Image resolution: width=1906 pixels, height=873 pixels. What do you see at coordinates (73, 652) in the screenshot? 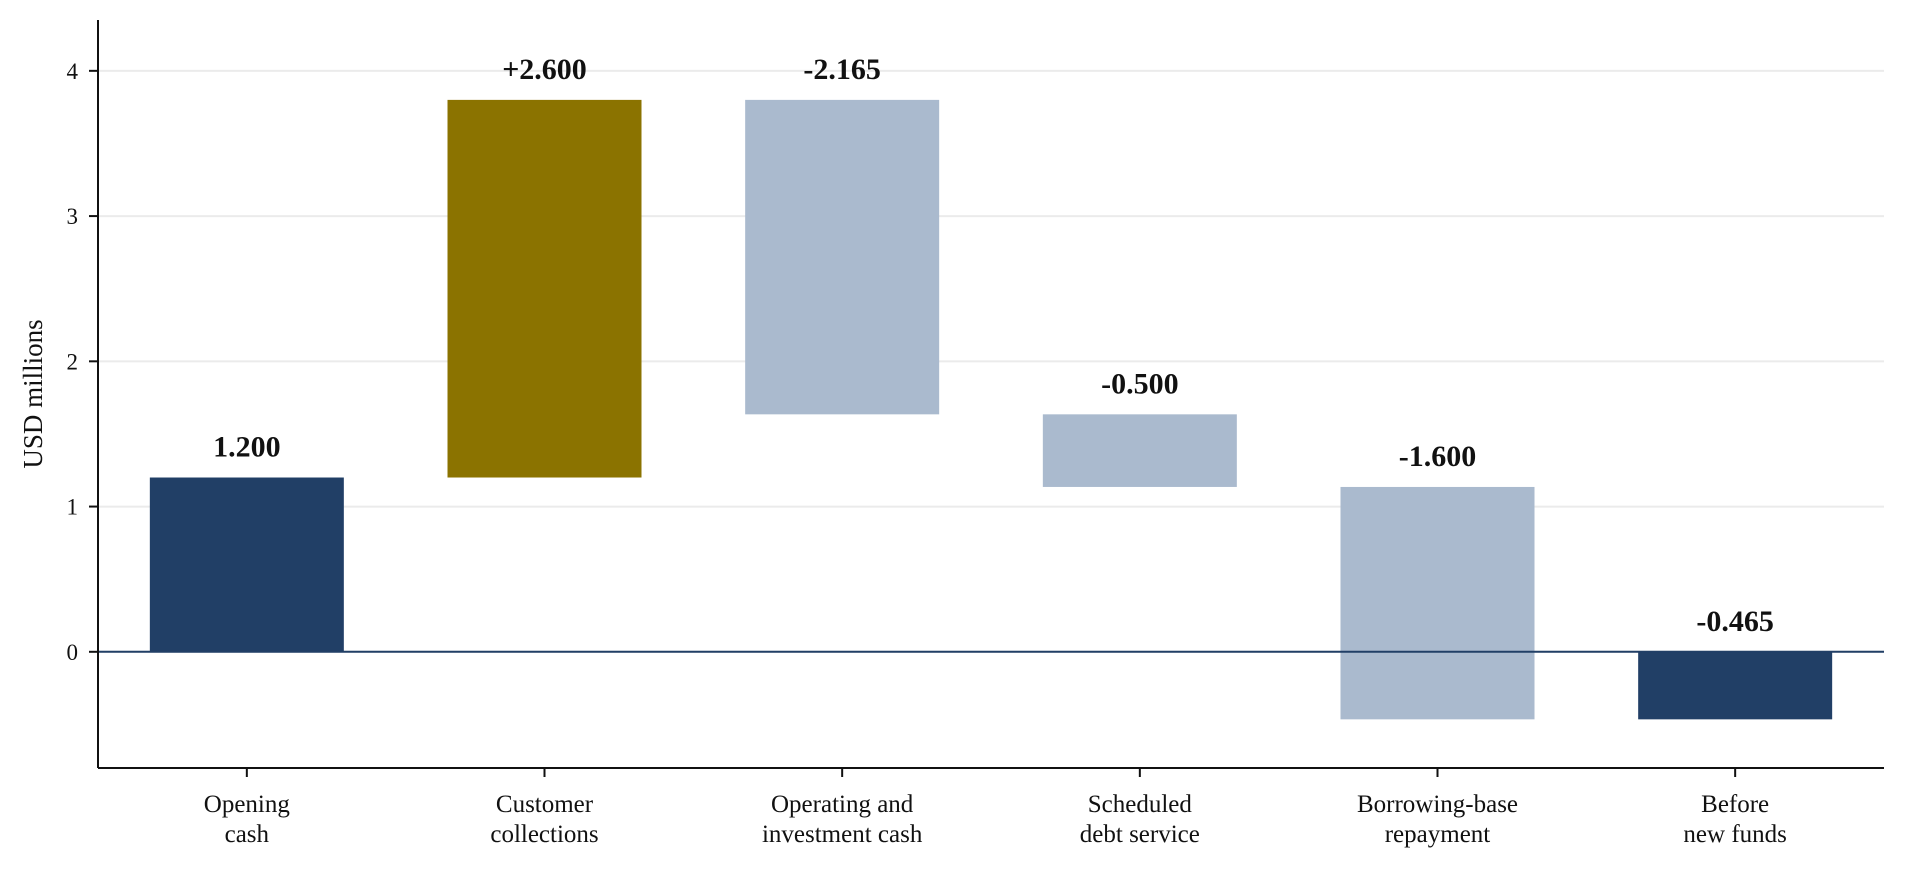
I see `y-tick-label: 0` at bounding box center [73, 652].